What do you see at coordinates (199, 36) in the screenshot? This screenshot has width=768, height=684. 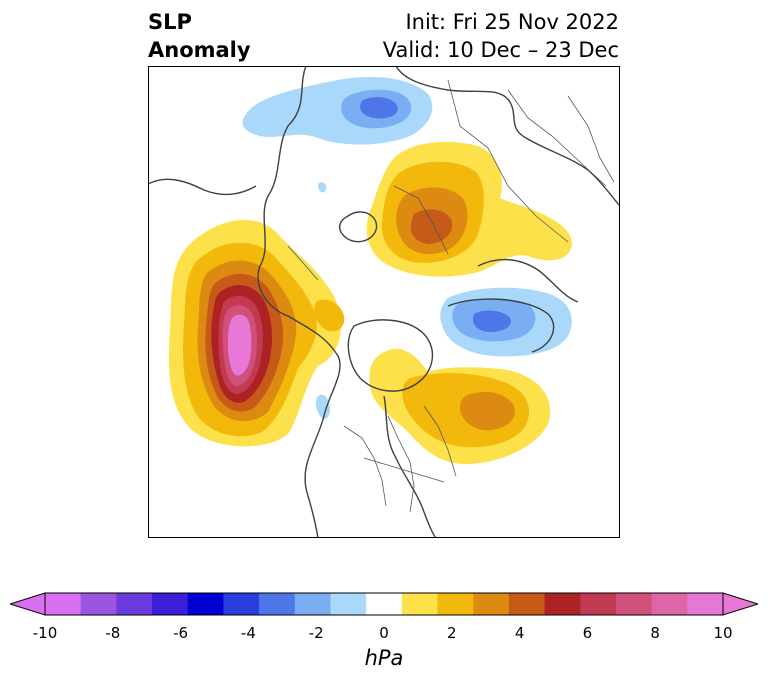 I see `chart-title-variable: SLP Anomaly` at bounding box center [199, 36].